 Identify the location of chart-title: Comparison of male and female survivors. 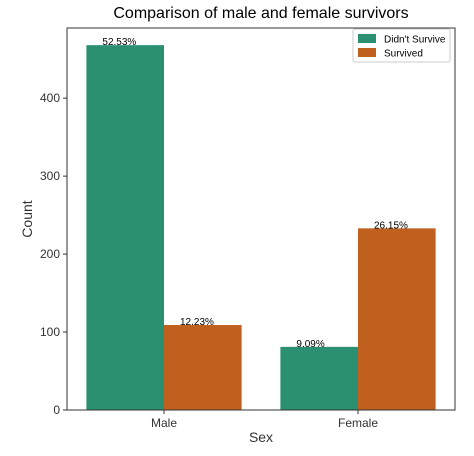
(260, 13).